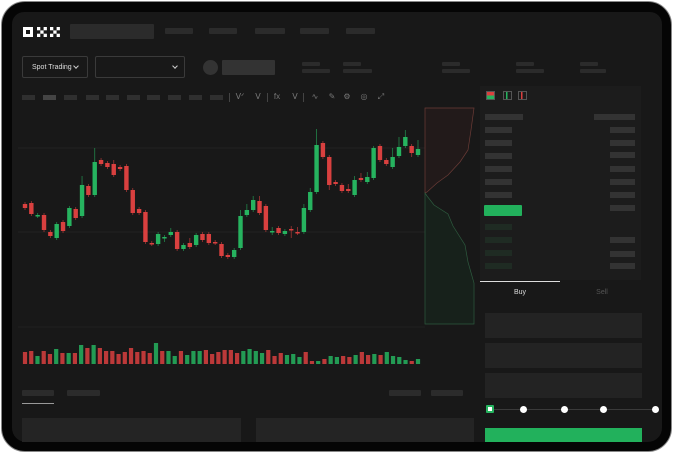  Describe the element at coordinates (563, 385) in the screenshot. I see `total-input` at that location.